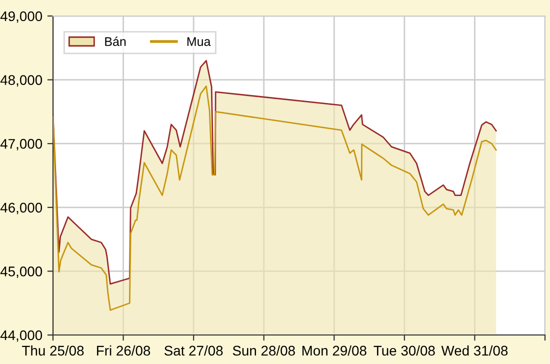 This screenshot has height=364, width=550. Describe the element at coordinates (21, 208) in the screenshot. I see `y-tick-label: 46,000` at that location.